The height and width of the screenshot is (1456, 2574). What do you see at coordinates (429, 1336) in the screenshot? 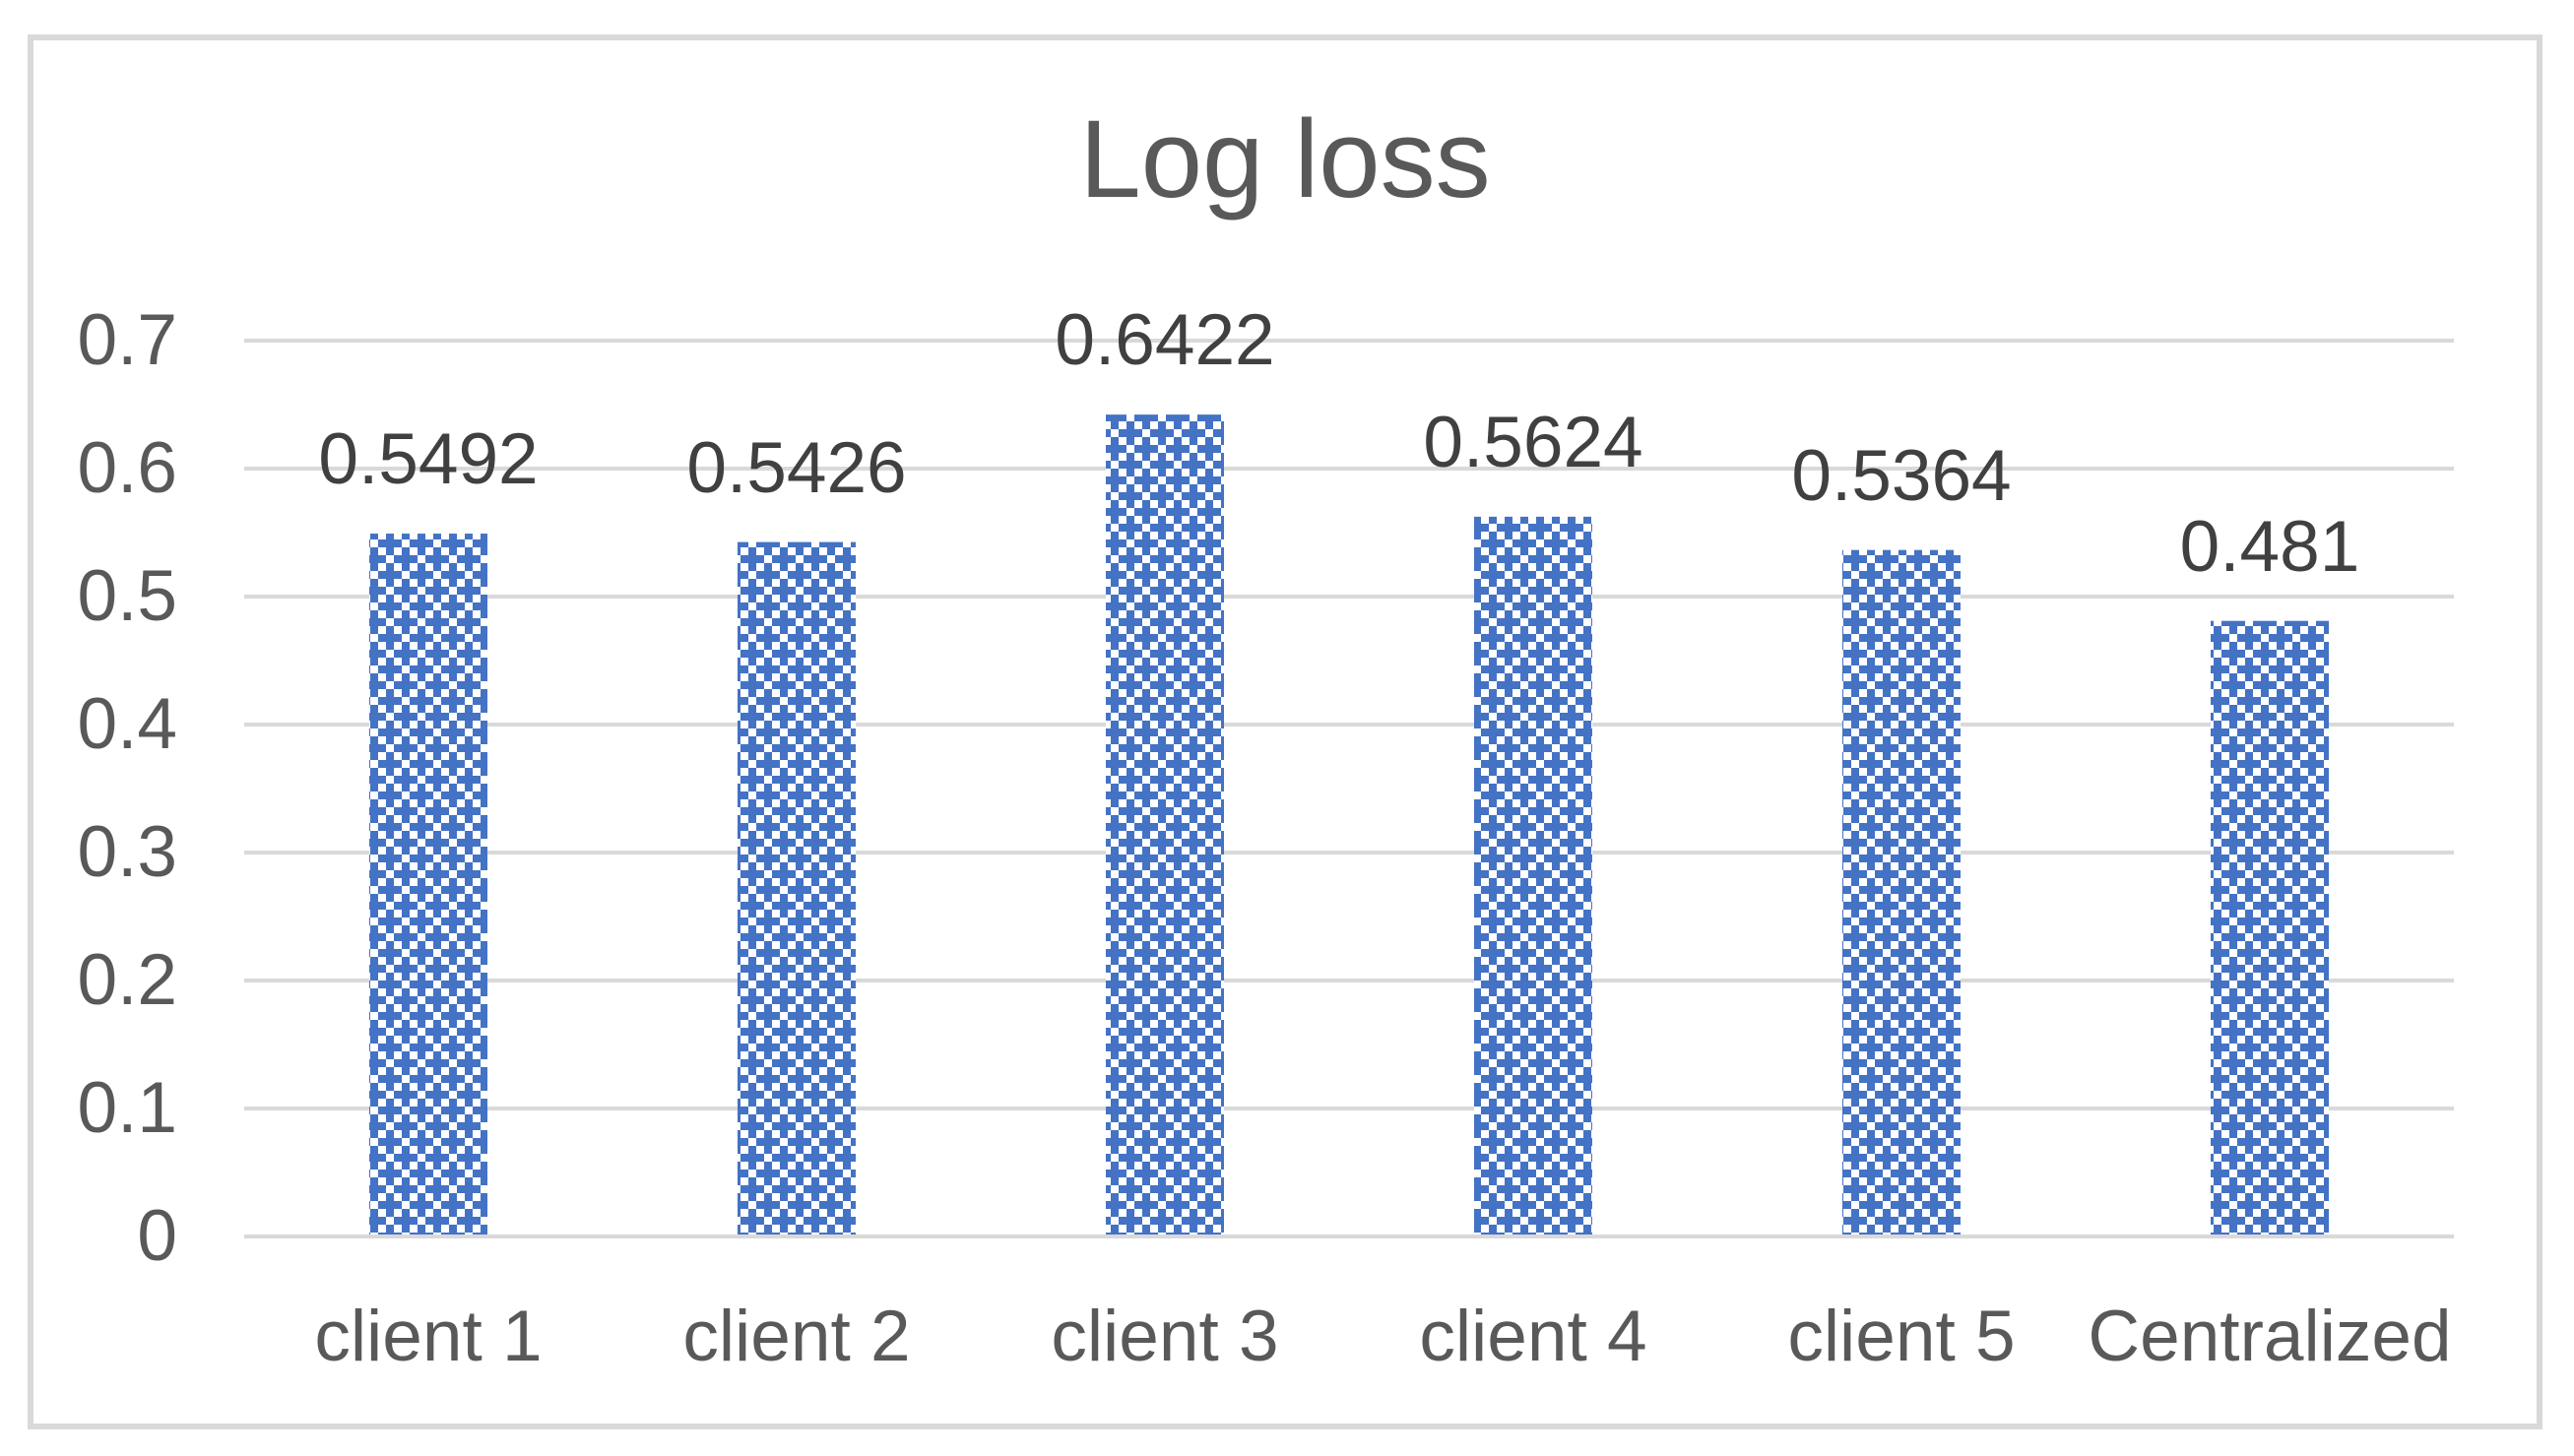
I see `x-category-label: client 1` at bounding box center [429, 1336].